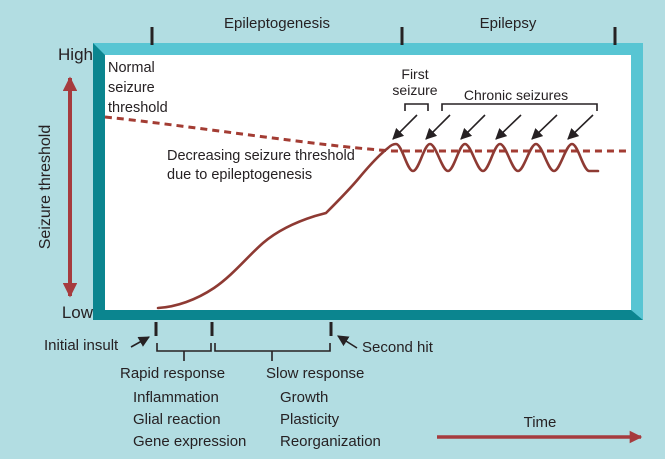 This screenshot has width=665, height=459. Describe the element at coordinates (540, 422) in the screenshot. I see `x-axis-time-label: Time` at that location.